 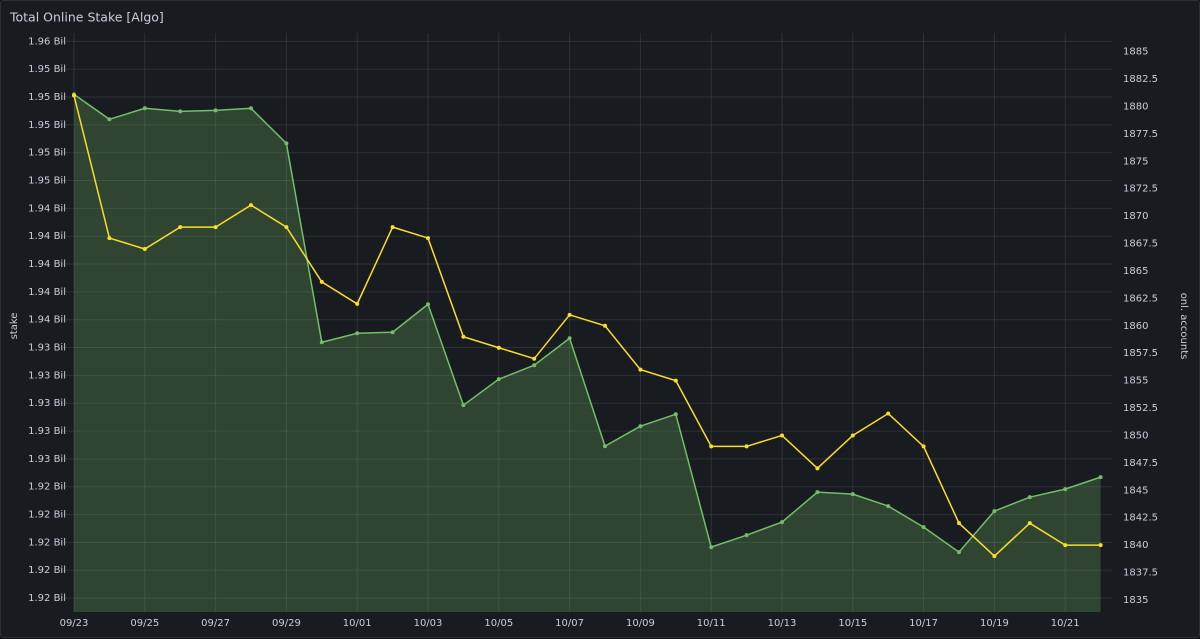 I want to click on x-tick-label: 10/01, so click(x=357, y=623).